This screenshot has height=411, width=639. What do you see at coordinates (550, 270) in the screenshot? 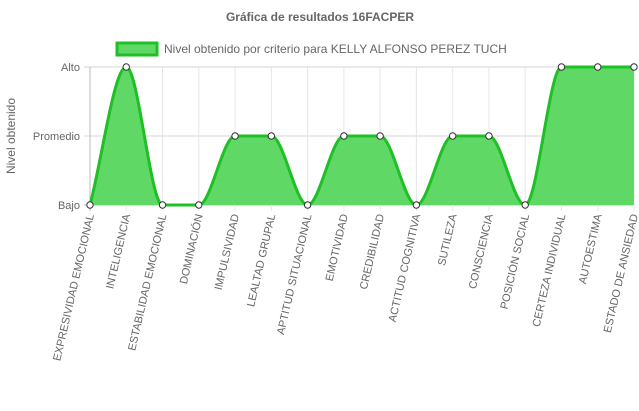
I see `x-tick-label: CERTEZA INDIVIDUAL` at bounding box center [550, 270].